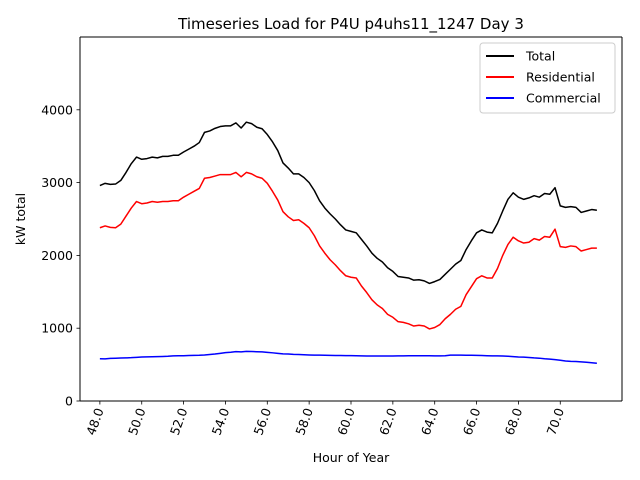 The width and height of the screenshot is (640, 480). What do you see at coordinates (20, 219) in the screenshot?
I see `y-axis-label: kW total` at bounding box center [20, 219].